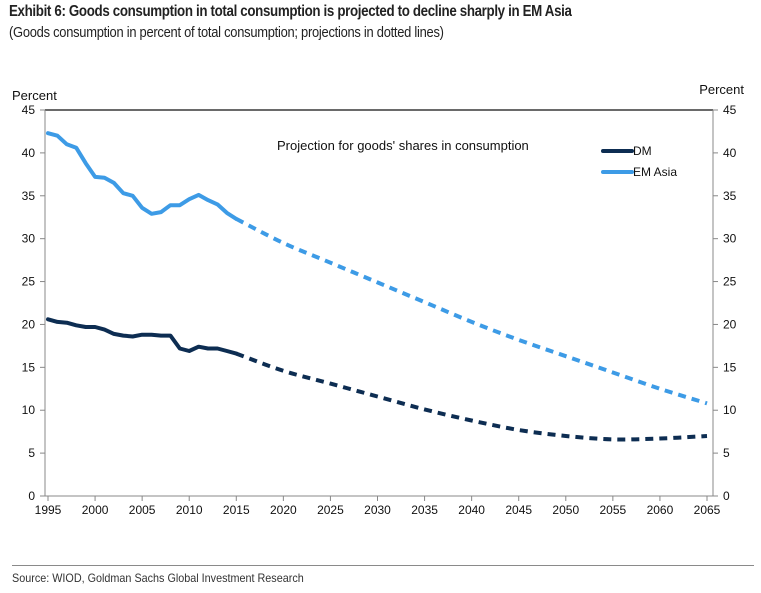 This screenshot has width=761, height=593. I want to click on right-axis-title: Percent, so click(721, 89).